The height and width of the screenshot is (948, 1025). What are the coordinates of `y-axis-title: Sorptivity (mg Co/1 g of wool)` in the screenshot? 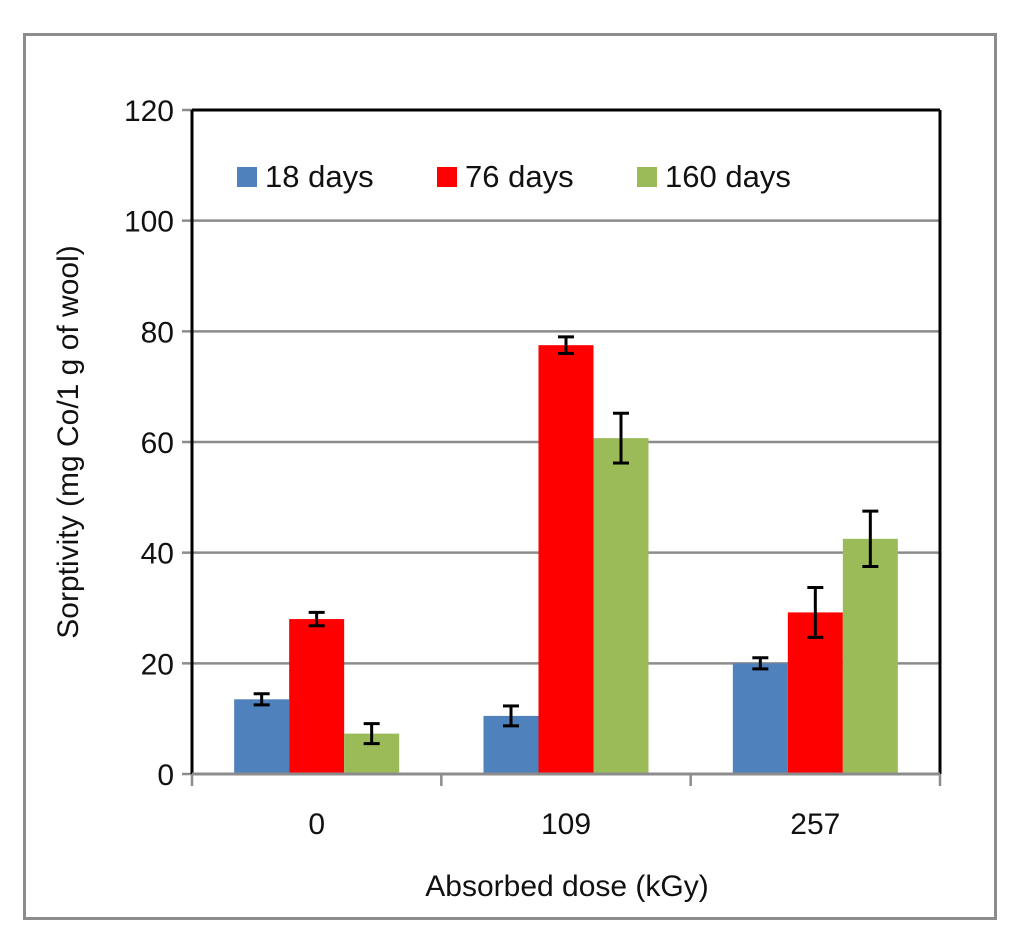 It's located at (68, 441).